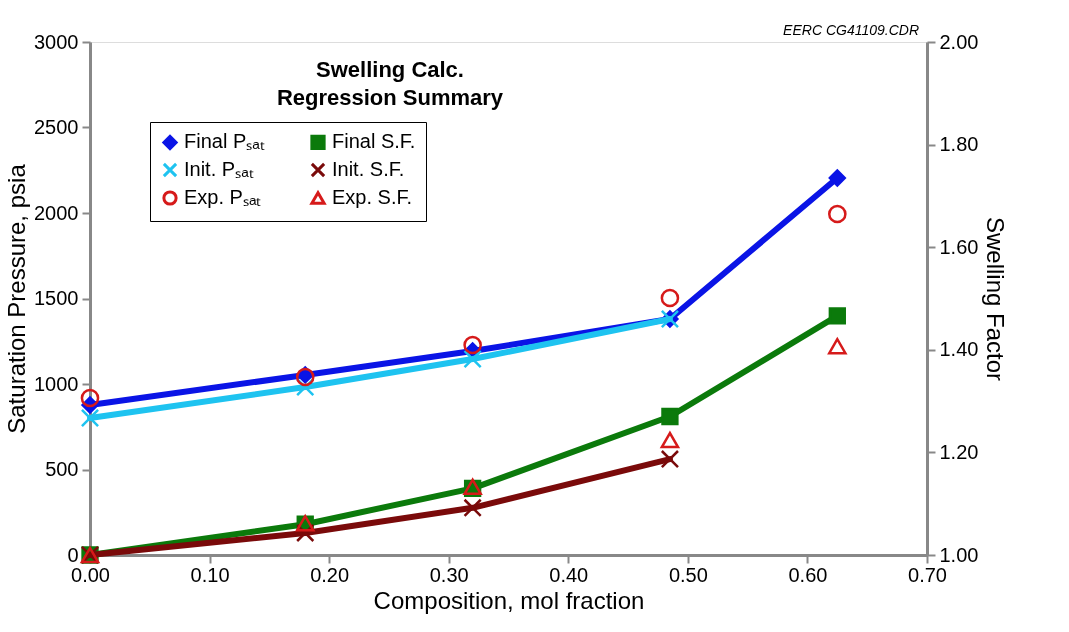  Describe the element at coordinates (56, 383) in the screenshot. I see `y-tick-label: 1000` at that location.